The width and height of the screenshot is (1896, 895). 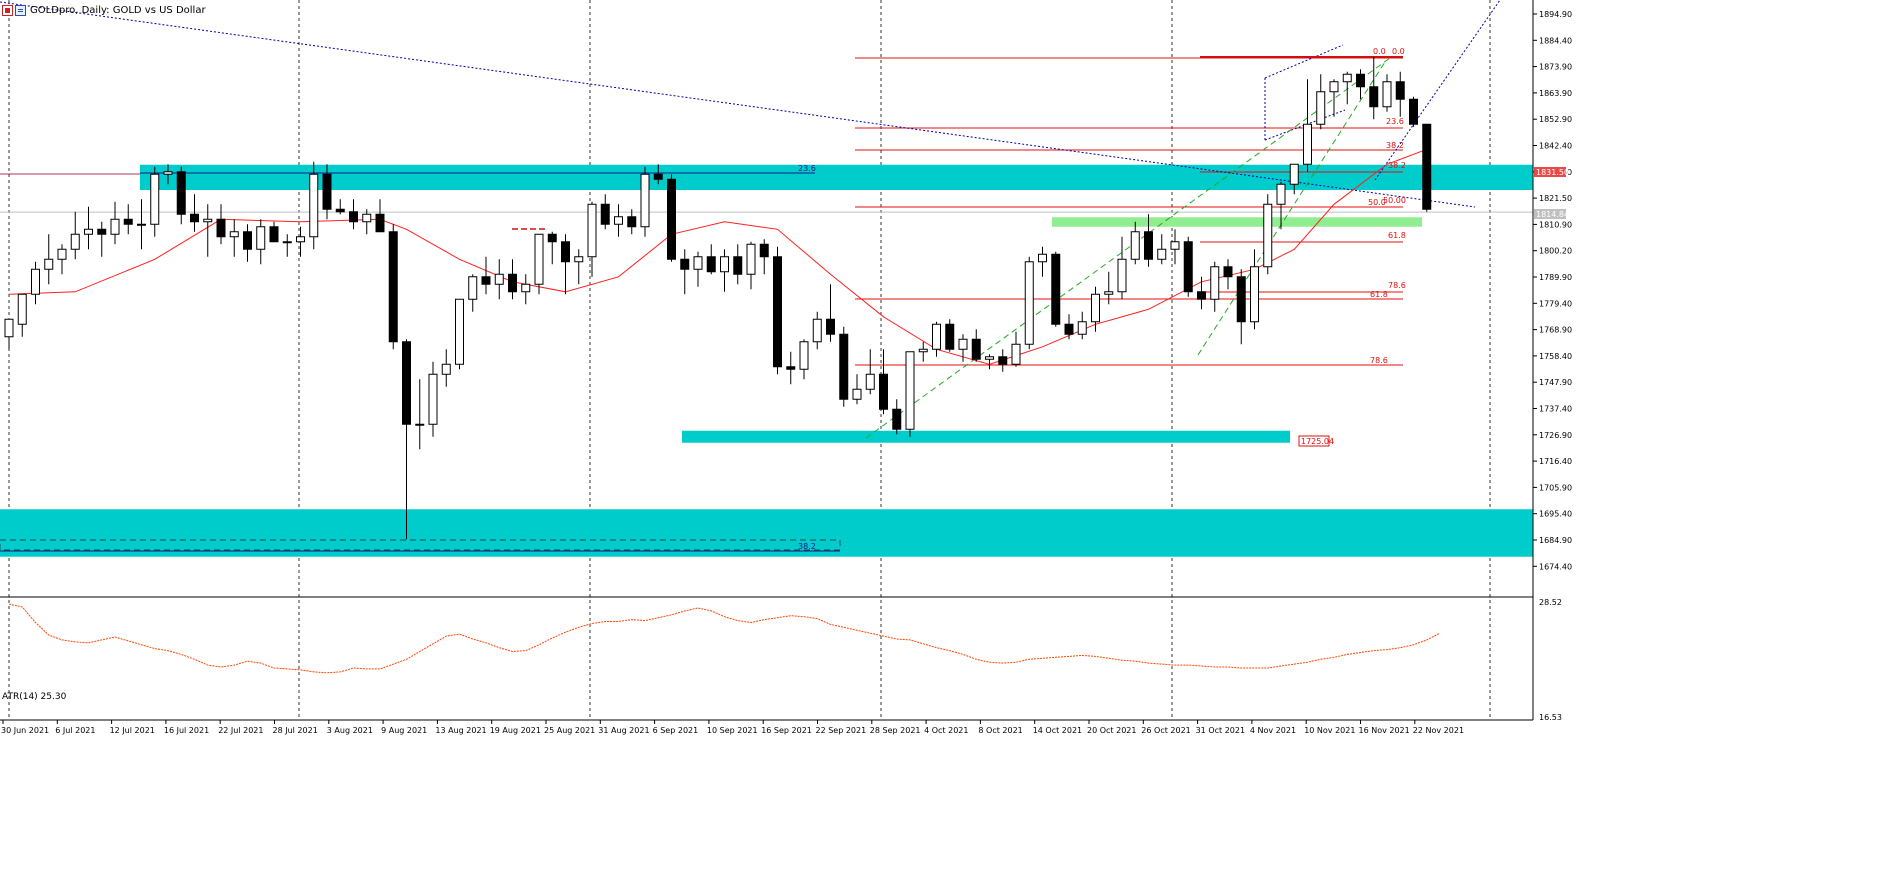 What do you see at coordinates (1555, 93) in the screenshot?
I see `price-tick-label: 1863.90` at bounding box center [1555, 93].